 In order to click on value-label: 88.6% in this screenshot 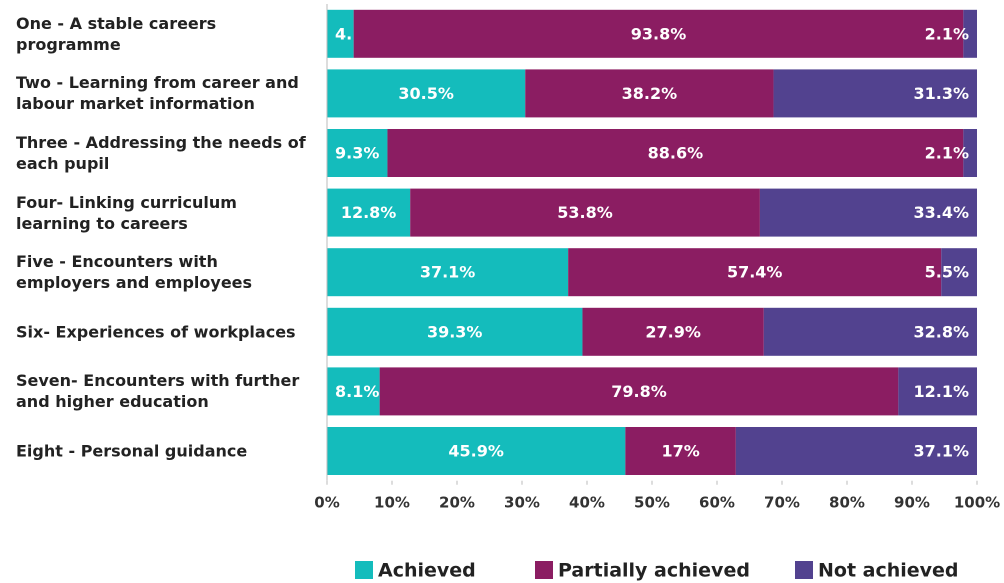, I will do `click(676, 153)`.